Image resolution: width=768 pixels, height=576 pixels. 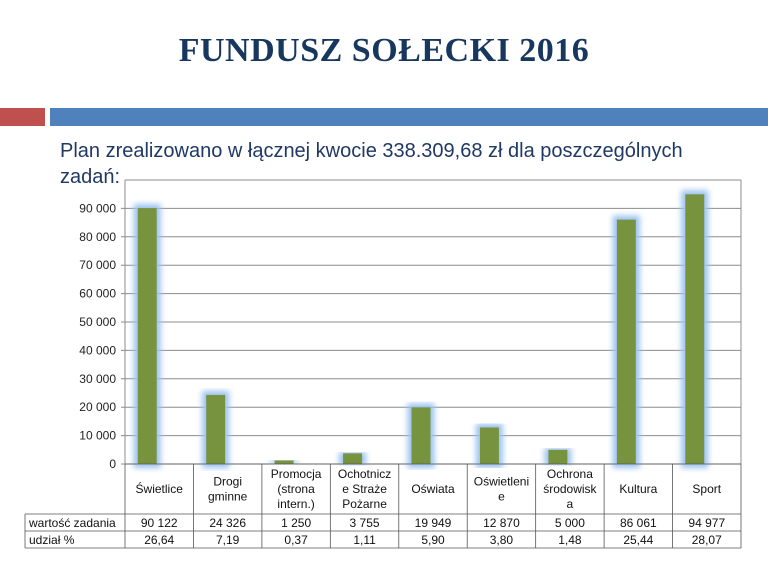 I want to click on table-cell: 5,90, so click(x=433, y=540).